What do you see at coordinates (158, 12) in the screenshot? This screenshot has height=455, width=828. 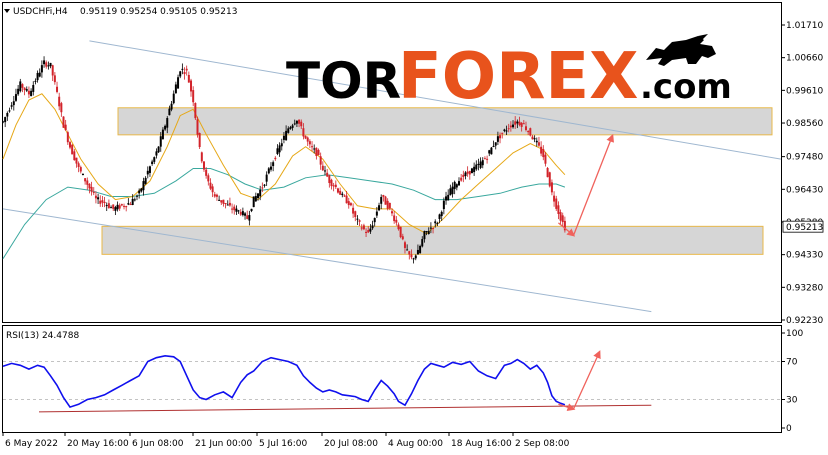 I see `ohlc-values: 0.95119 0.95254 0.95105 0.95213` at bounding box center [158, 12].